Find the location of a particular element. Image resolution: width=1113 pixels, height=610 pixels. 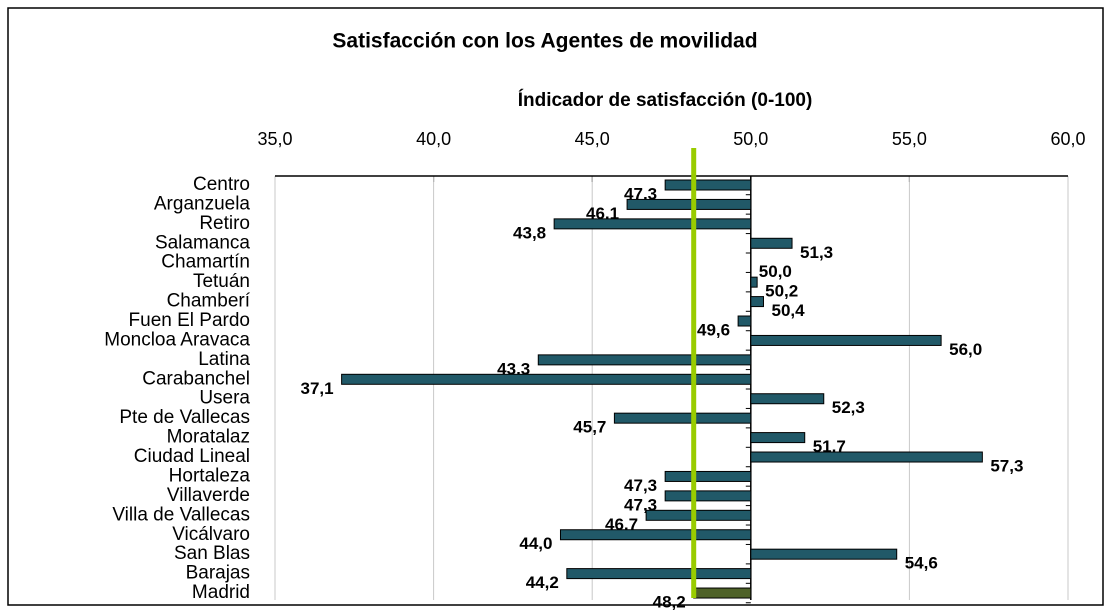

data-label: 49,6 is located at coordinates (713, 329).